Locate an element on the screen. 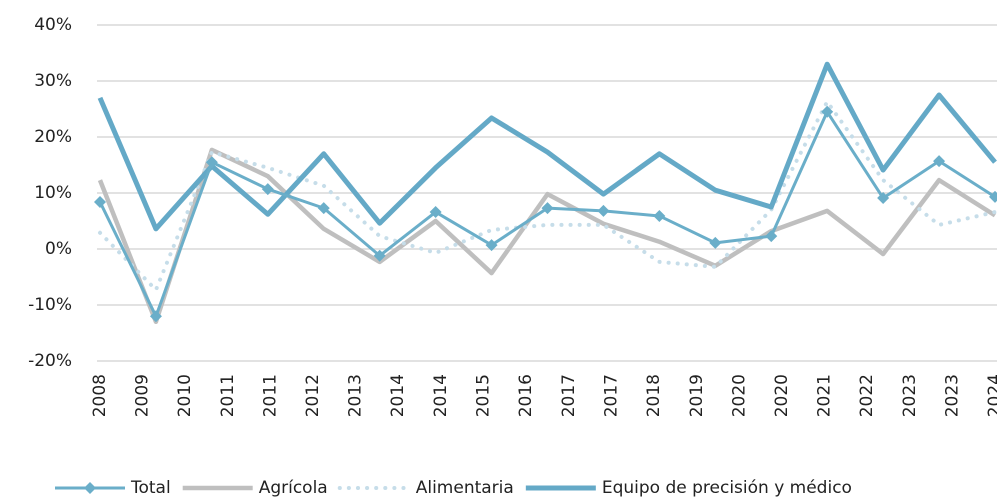  x-tick-label: 2010 is located at coordinates (185, 395).